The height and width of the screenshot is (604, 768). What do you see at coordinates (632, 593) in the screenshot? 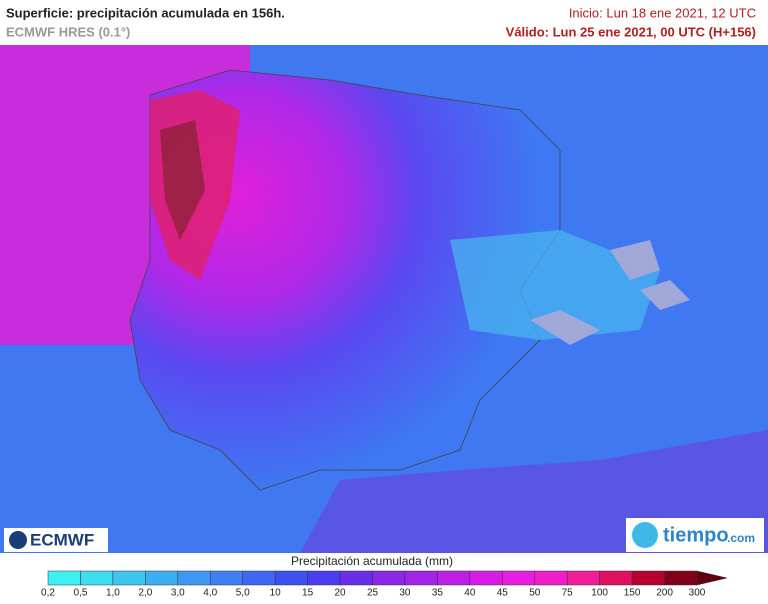
I see `legend-label: 150` at bounding box center [632, 593].